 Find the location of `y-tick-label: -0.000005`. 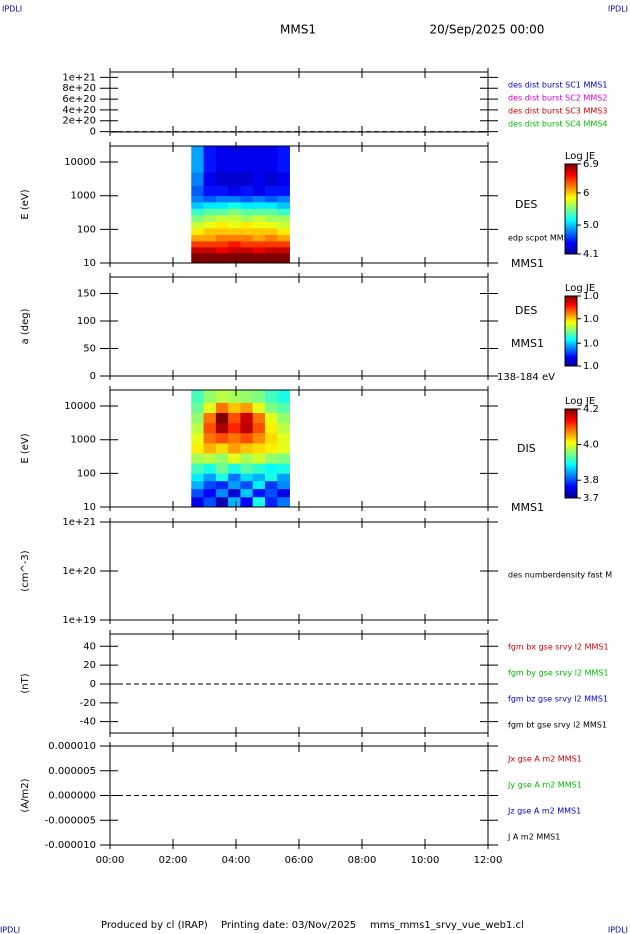

y-tick-label: -0.000005 is located at coordinates (70, 820).